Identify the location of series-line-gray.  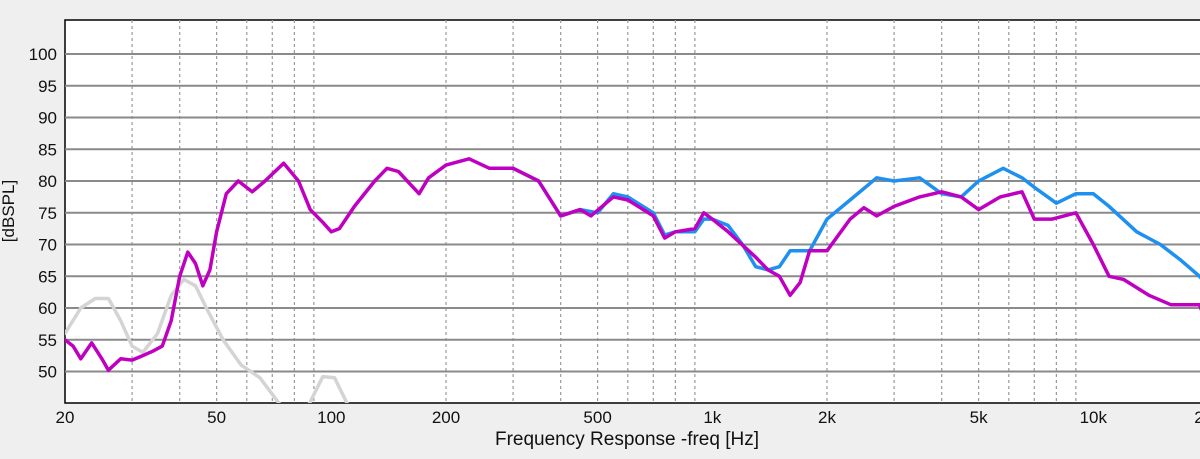
(173, 340).